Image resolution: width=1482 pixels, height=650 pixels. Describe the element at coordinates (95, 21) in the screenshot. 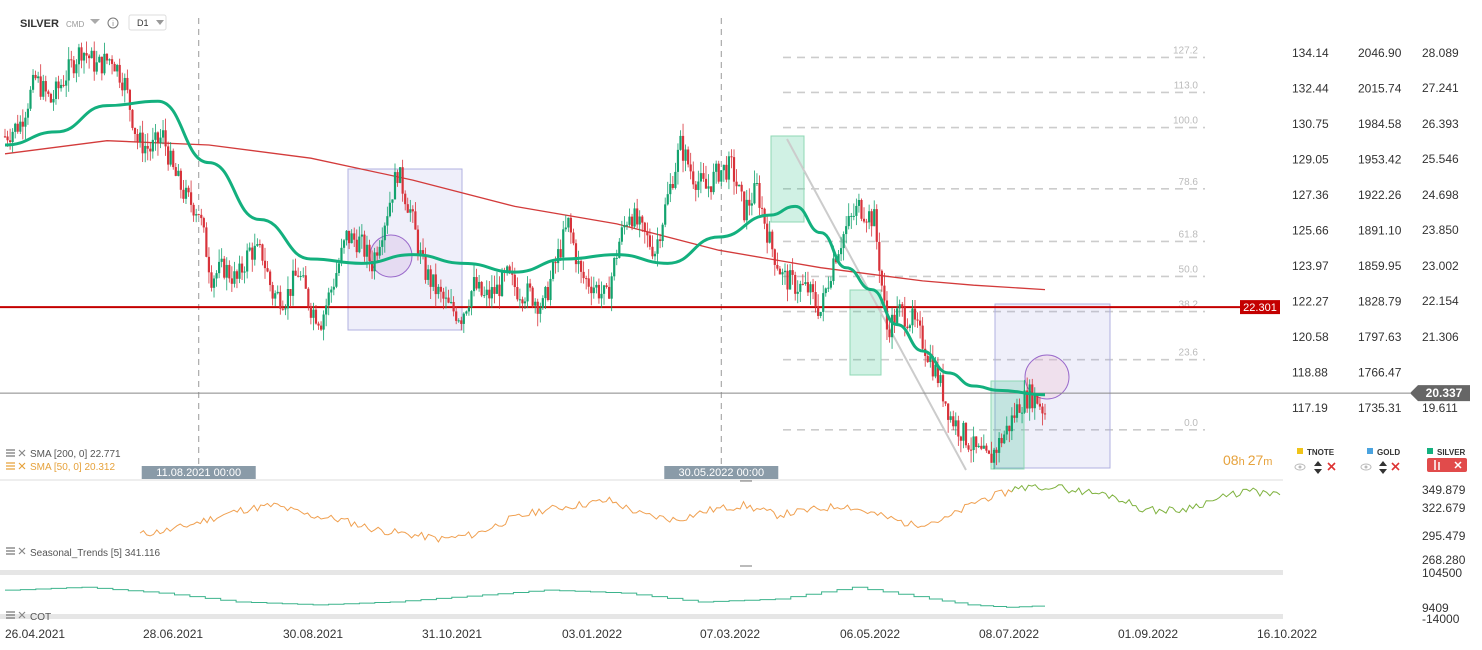

I see `chevron-down-icon` at that location.